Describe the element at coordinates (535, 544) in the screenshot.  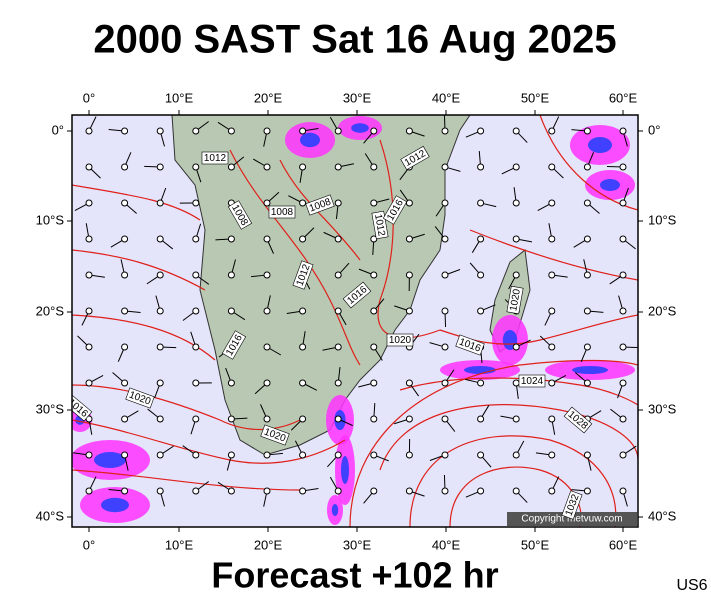
I see `lon-label-bottom: 50°E` at that location.